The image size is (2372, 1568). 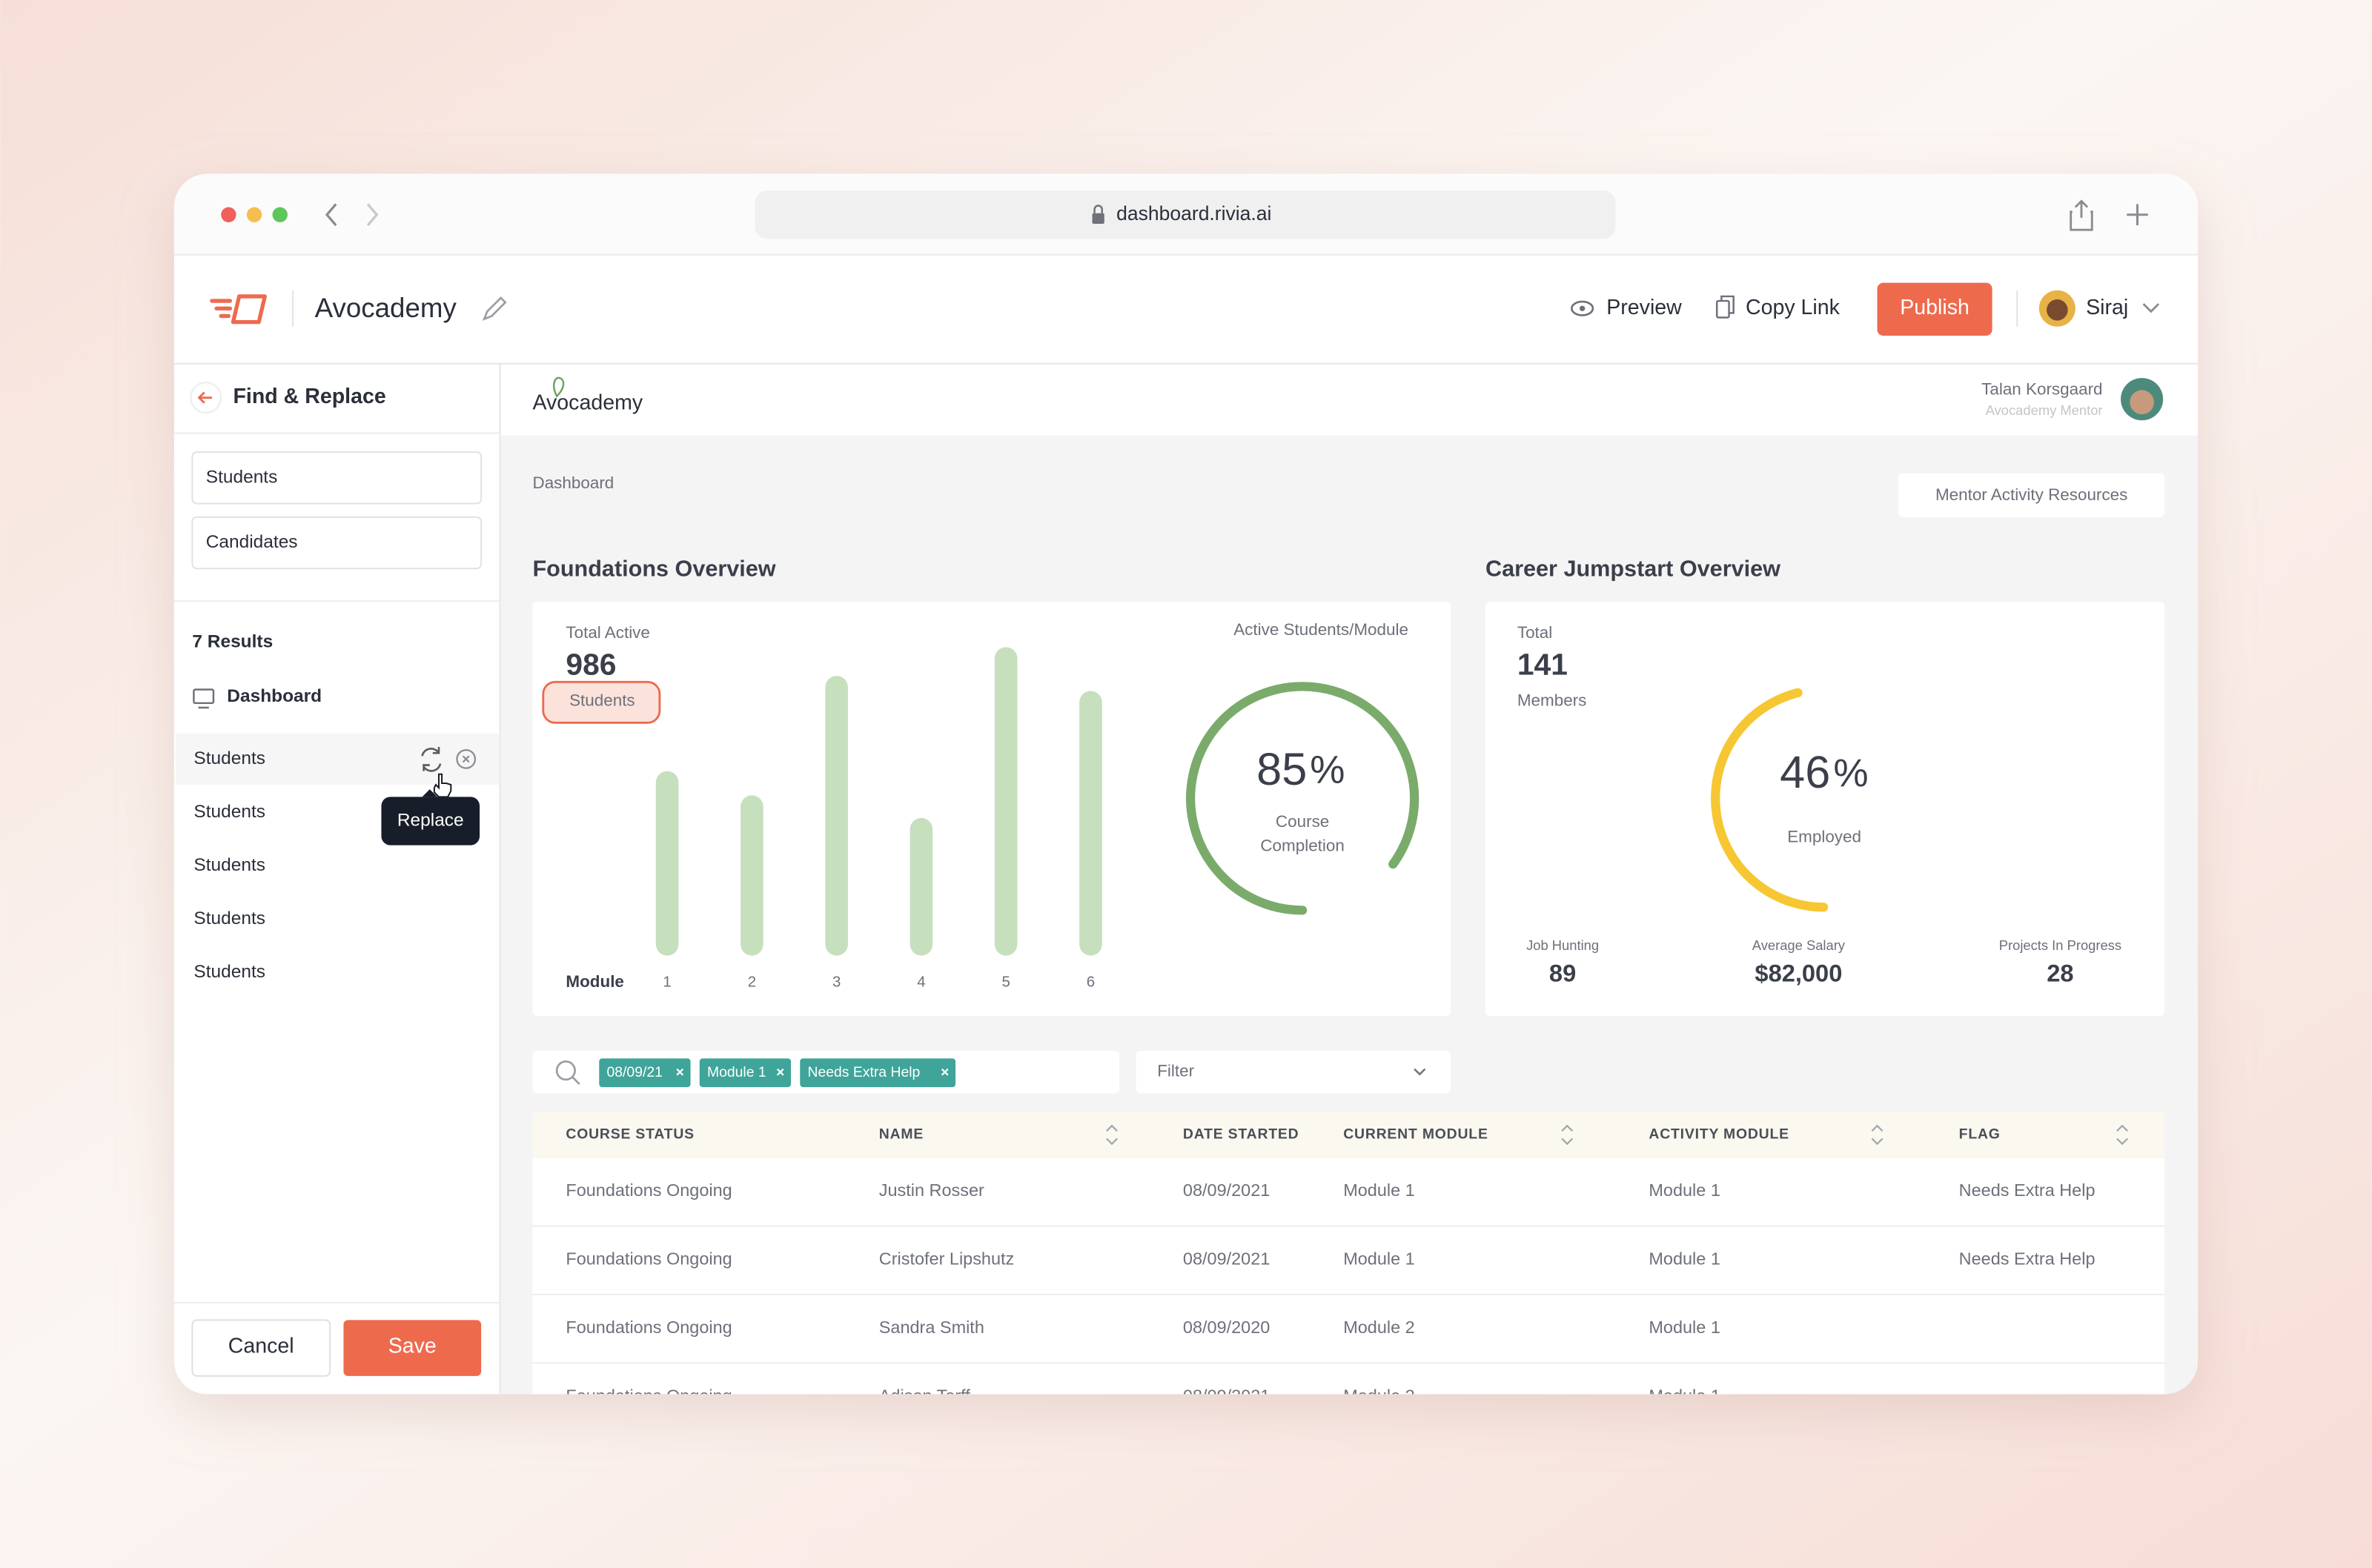 What do you see at coordinates (2031, 495) in the screenshot?
I see `resources-button` at bounding box center [2031, 495].